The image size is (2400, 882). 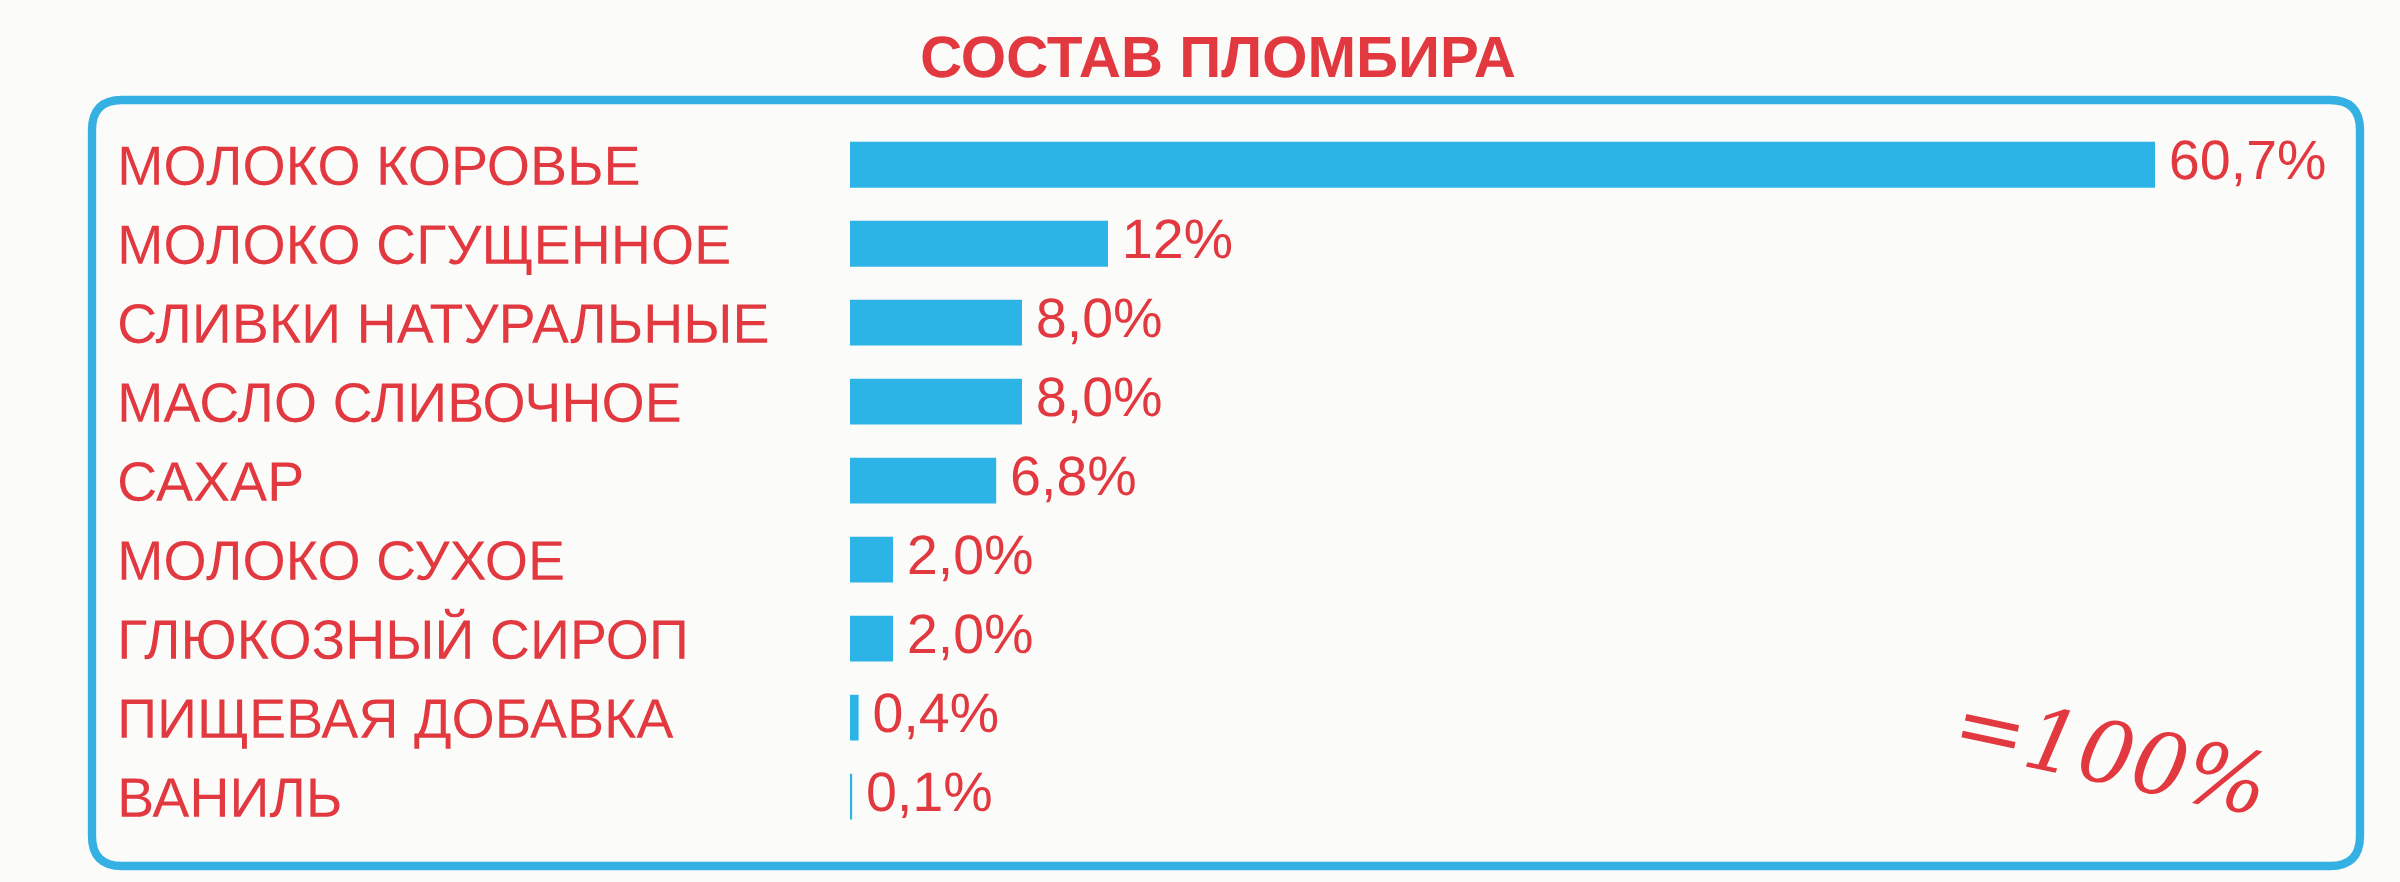 I want to click on data-label: 60,7%, so click(x=2248, y=163).